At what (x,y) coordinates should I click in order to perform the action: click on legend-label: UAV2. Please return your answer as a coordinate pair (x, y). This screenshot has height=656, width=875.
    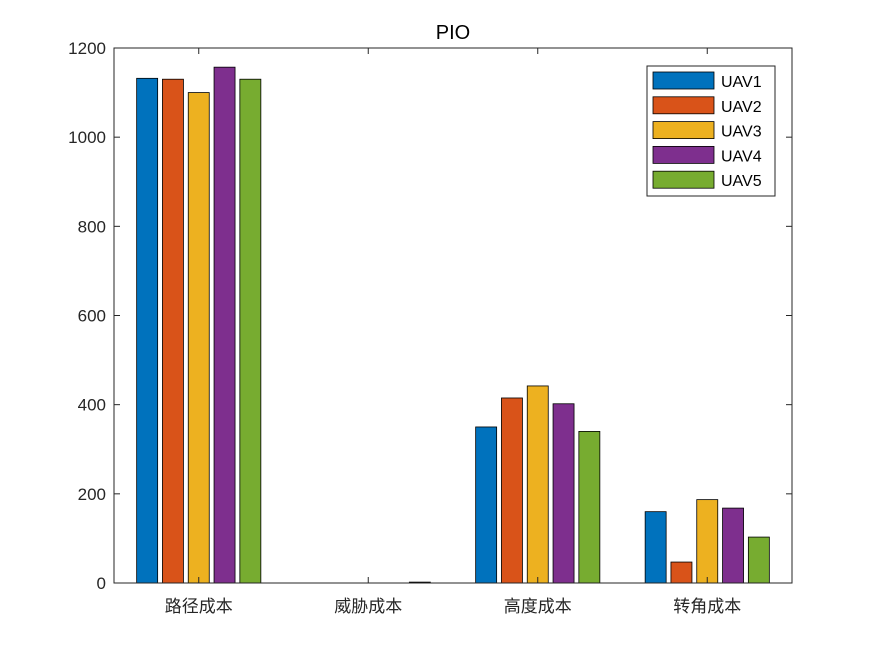
    Looking at the image, I should click on (741, 107).